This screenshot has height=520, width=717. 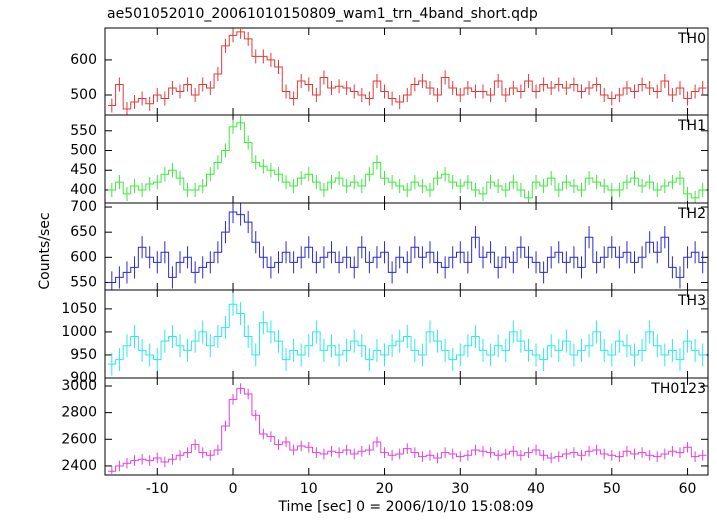 What do you see at coordinates (691, 301) in the screenshot?
I see `panel-label: TH3` at bounding box center [691, 301].